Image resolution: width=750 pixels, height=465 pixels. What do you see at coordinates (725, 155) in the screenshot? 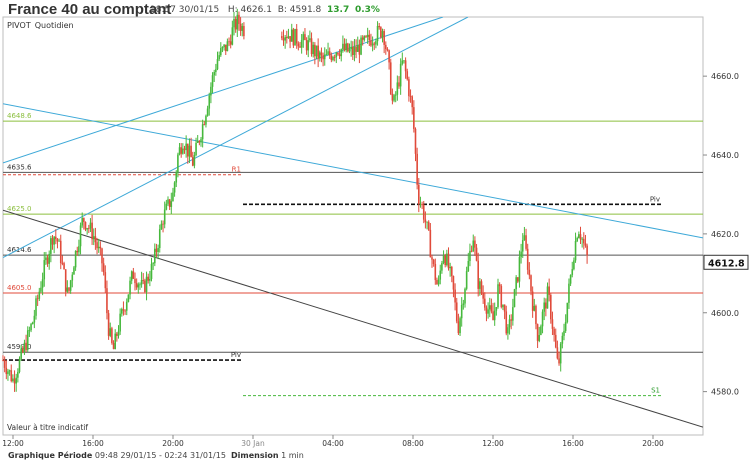
I see `y-tick-label: 4640.0` at bounding box center [725, 155].